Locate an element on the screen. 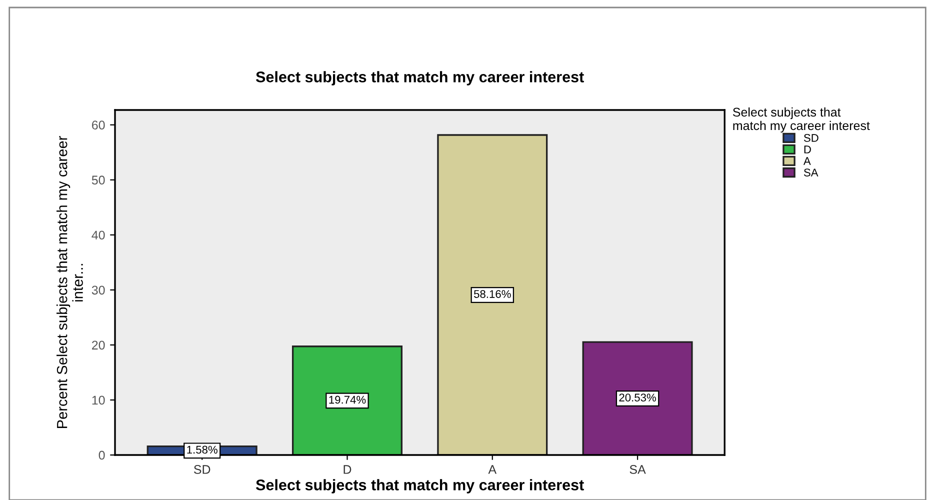  y-tick-label: 60 is located at coordinates (98, 125).